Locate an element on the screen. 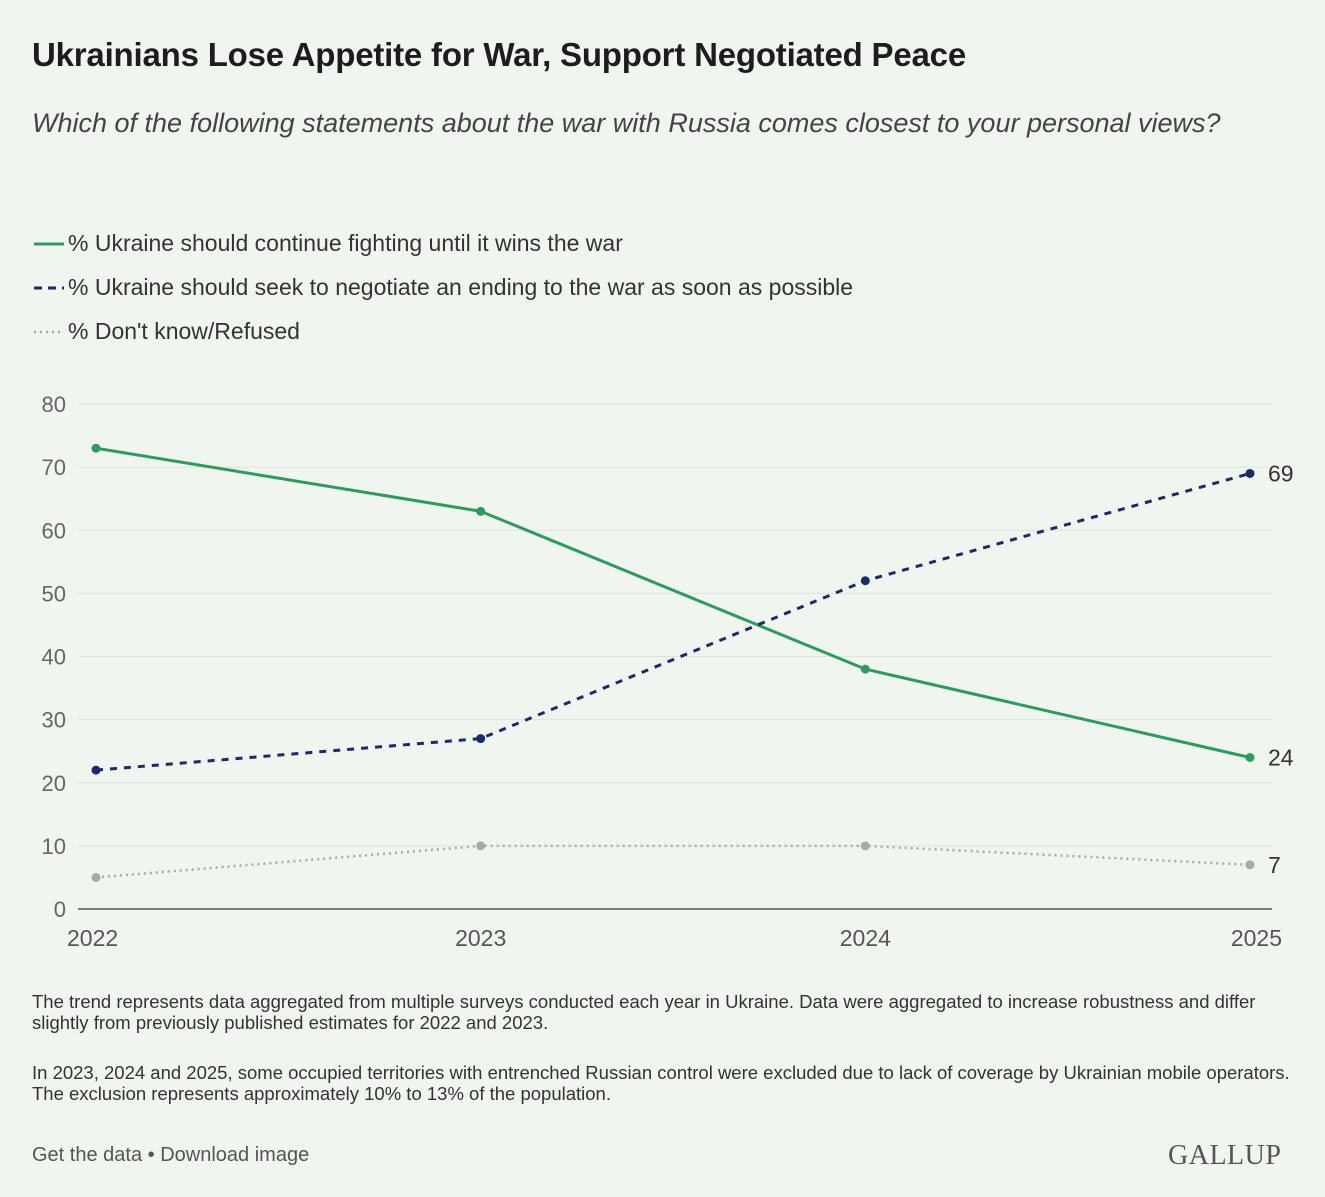 This screenshot has width=1325, height=1197. y-tick-label: 0 is located at coordinates (60, 909).